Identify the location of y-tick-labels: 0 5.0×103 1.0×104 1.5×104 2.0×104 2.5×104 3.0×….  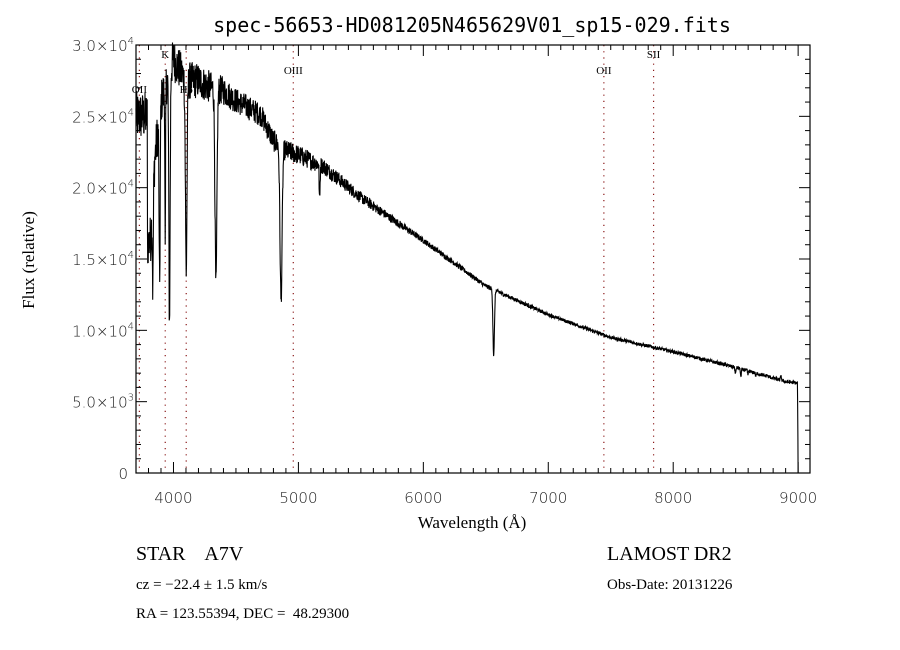
(103, 259).